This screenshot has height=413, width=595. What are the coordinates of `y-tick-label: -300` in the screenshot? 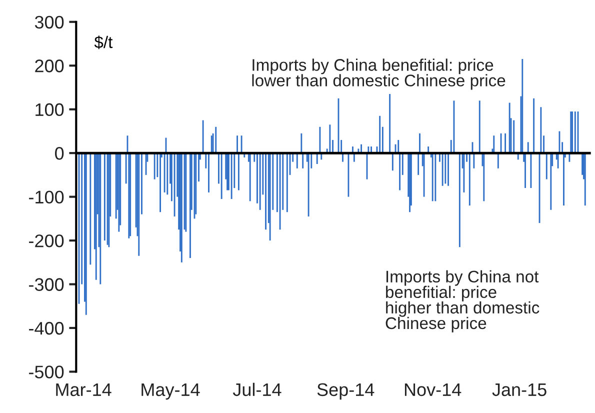 It's located at (46, 284).